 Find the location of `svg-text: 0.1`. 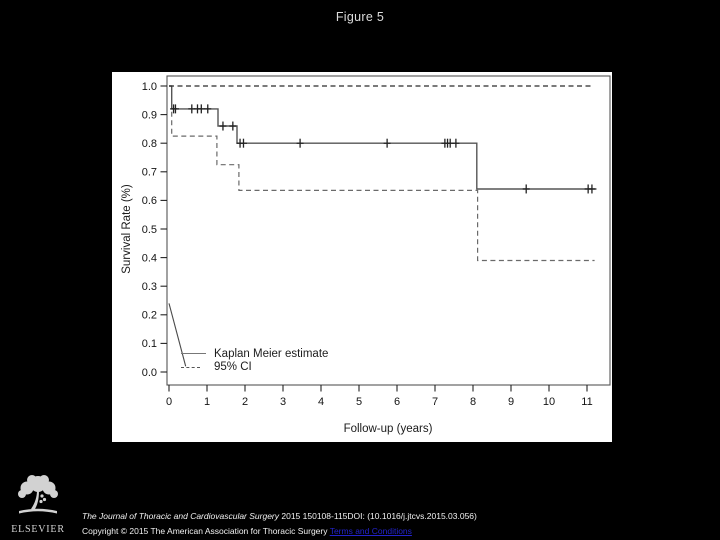

svg-text: 0.1 is located at coordinates (149, 344).